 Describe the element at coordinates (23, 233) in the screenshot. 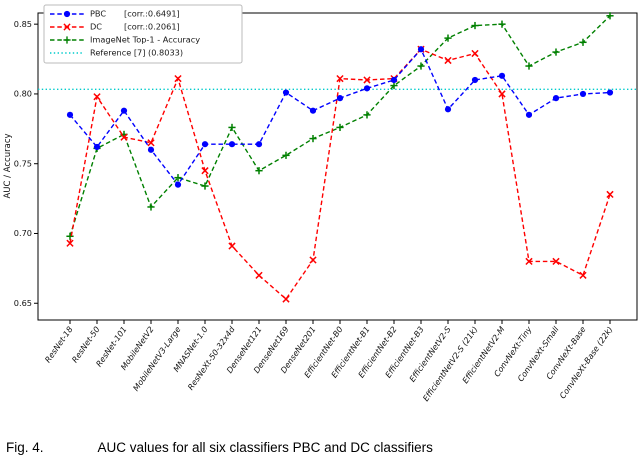

I see `y-tick-label: 0.70` at that location.